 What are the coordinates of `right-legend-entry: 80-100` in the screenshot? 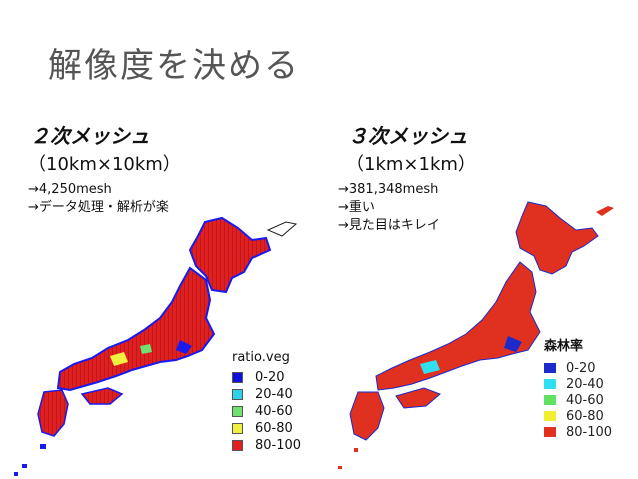 It's located at (578, 432).